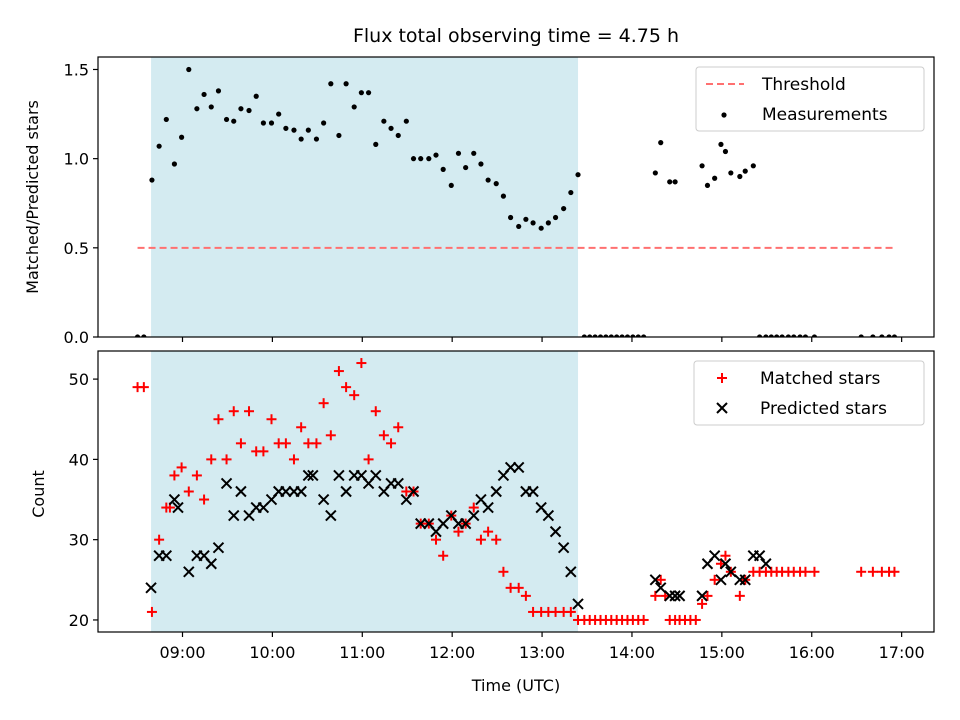 This screenshot has width=960, height=720. Describe the element at coordinates (515, 685) in the screenshot. I see `x-axis-label: Time (UTC)` at that location.